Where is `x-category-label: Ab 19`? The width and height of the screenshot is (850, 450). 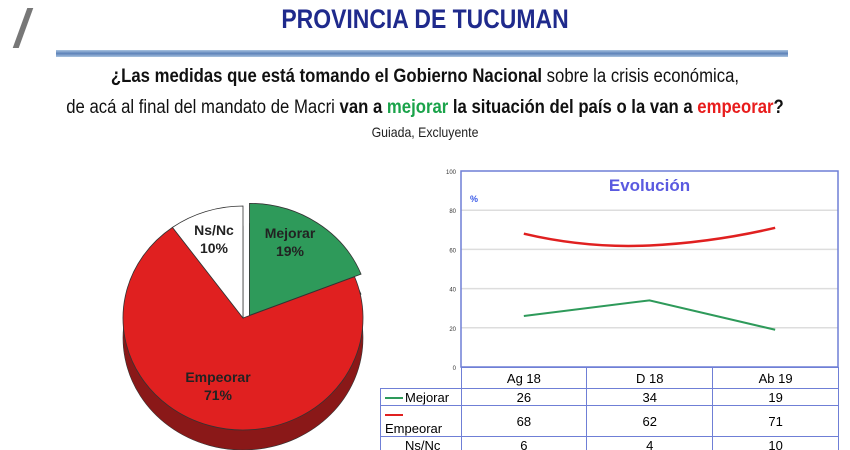
x-category-label: Ab 19 is located at coordinates (775, 378).